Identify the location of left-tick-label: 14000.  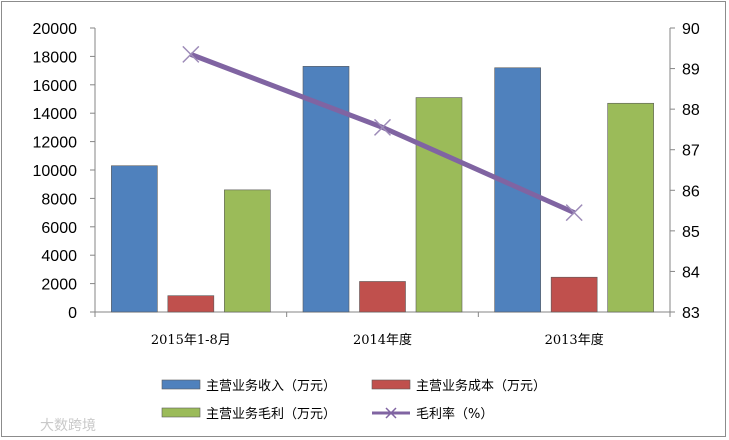
(55, 114).